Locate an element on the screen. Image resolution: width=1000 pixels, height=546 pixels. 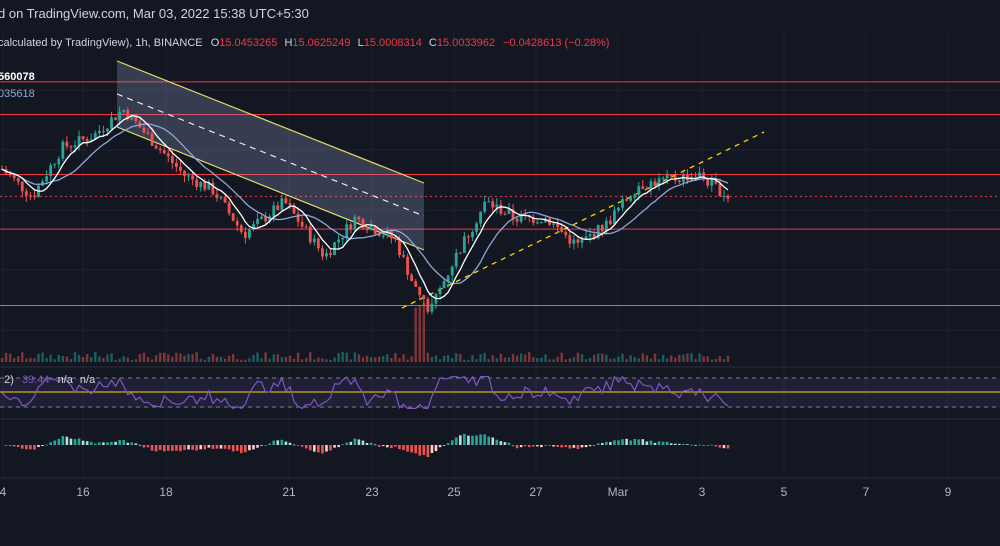
ascending-trendline is located at coordinates (583, 220).